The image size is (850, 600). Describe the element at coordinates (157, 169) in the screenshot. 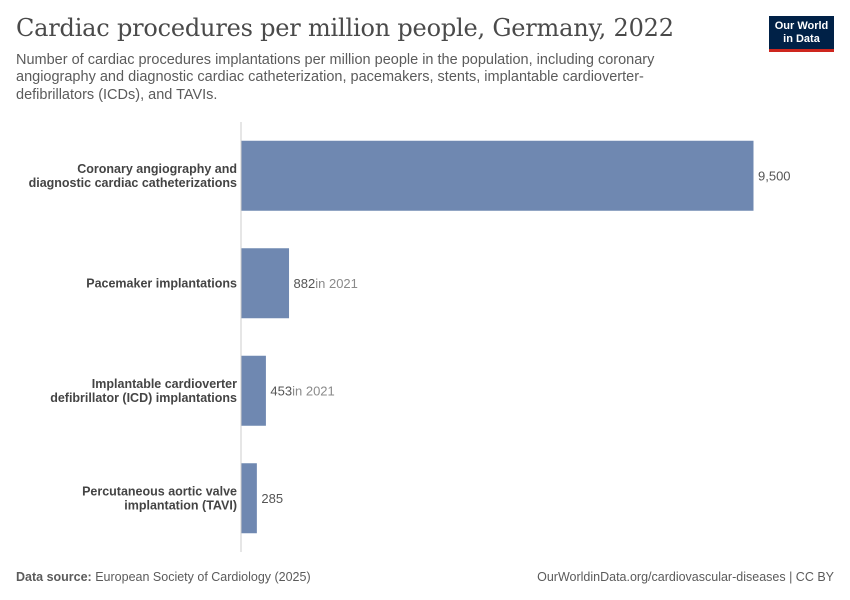

I see `category-label-0-0: Coronary angiography and` at that location.